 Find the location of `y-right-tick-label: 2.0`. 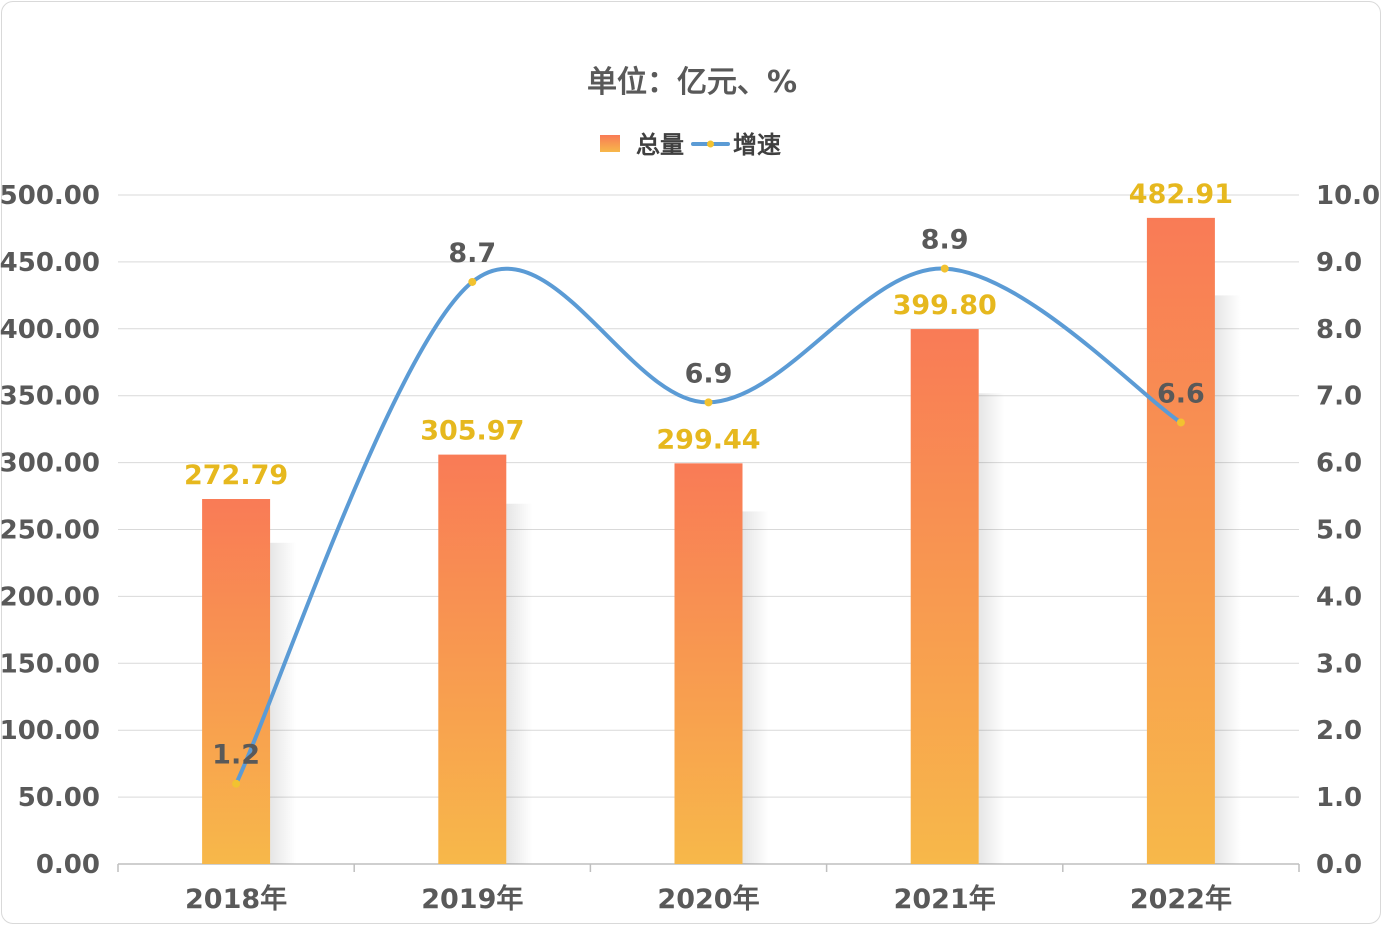

y-right-tick-label: 2.0 is located at coordinates (1339, 731).